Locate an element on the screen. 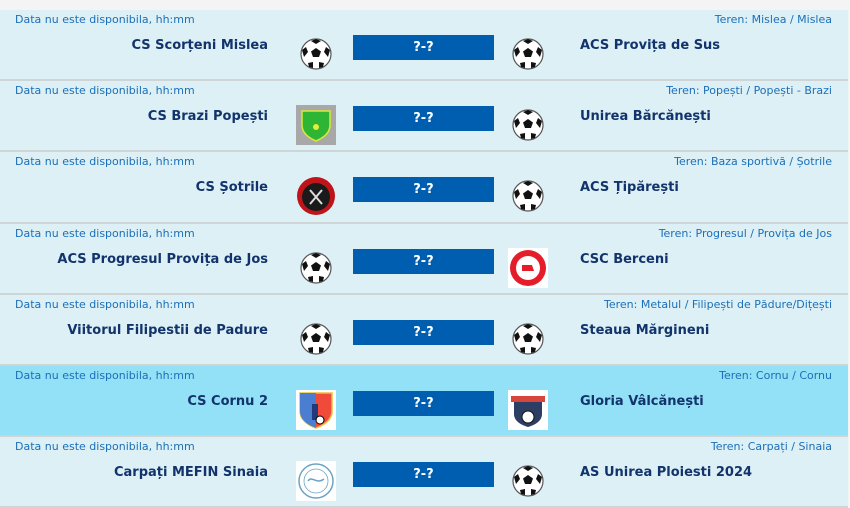 Image resolution: width=850 pixels, height=508 pixels. home-team: Carpați MEFIN Sinaia is located at coordinates (190, 473).